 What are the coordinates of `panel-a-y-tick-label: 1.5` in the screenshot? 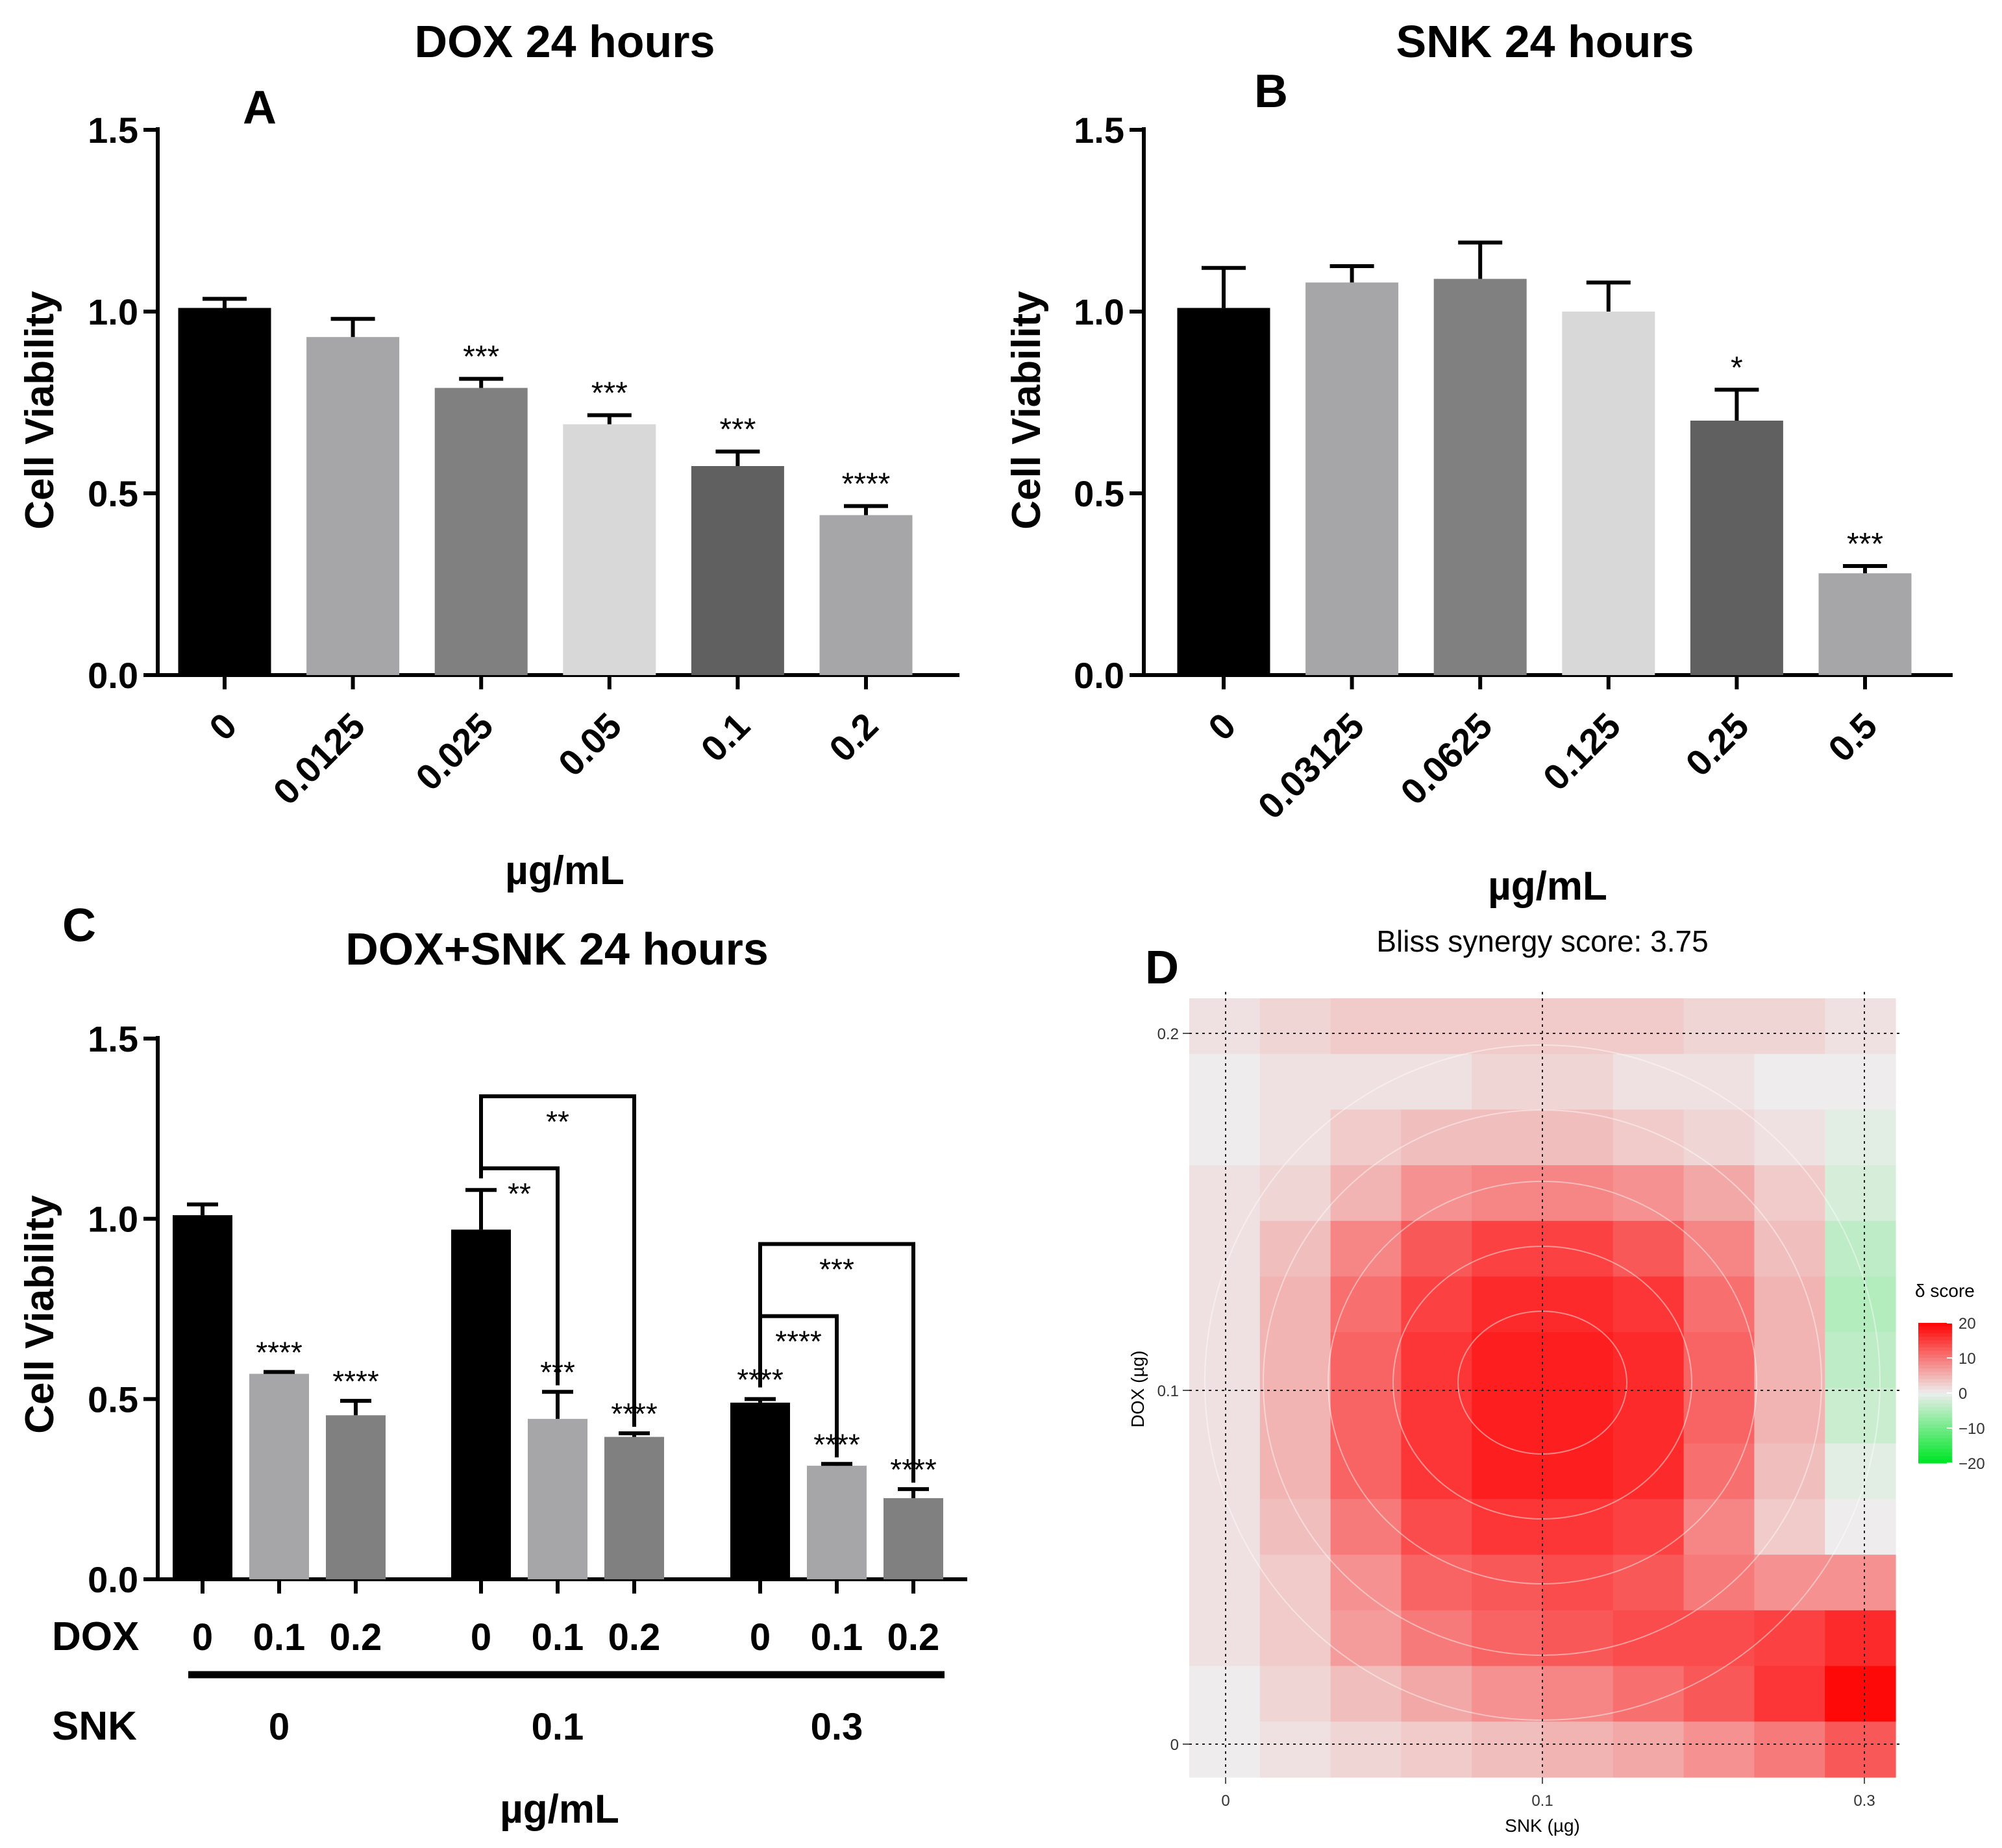 It's located at (113, 130).